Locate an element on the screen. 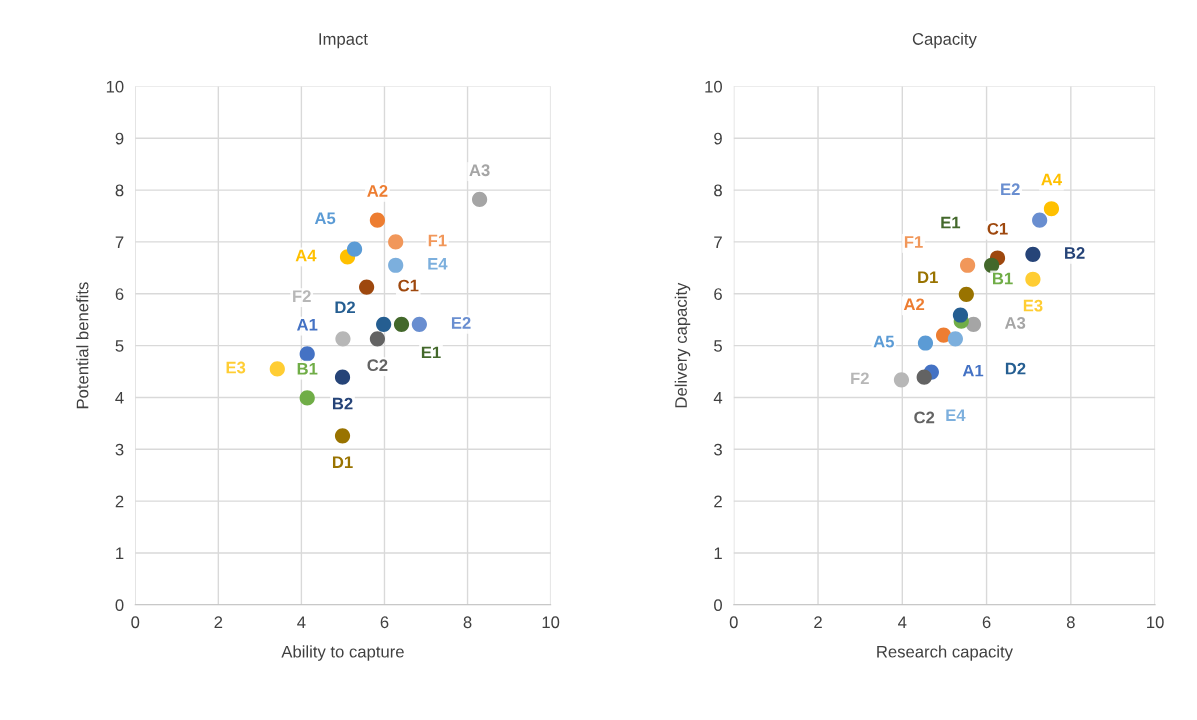  chart-title: Capacity is located at coordinates (944, 40).